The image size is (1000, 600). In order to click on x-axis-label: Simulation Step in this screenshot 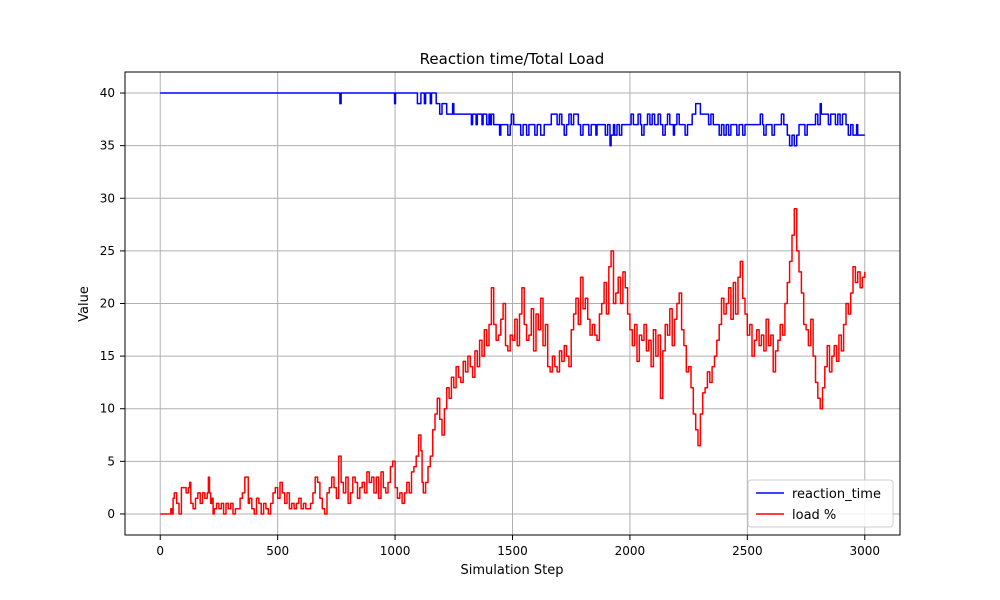, I will do `click(512, 570)`.